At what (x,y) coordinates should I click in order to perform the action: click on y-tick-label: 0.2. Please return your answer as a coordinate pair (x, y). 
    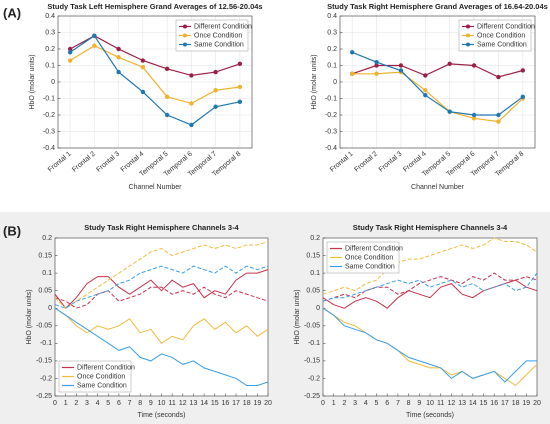
    Looking at the image, I should click on (315, 238).